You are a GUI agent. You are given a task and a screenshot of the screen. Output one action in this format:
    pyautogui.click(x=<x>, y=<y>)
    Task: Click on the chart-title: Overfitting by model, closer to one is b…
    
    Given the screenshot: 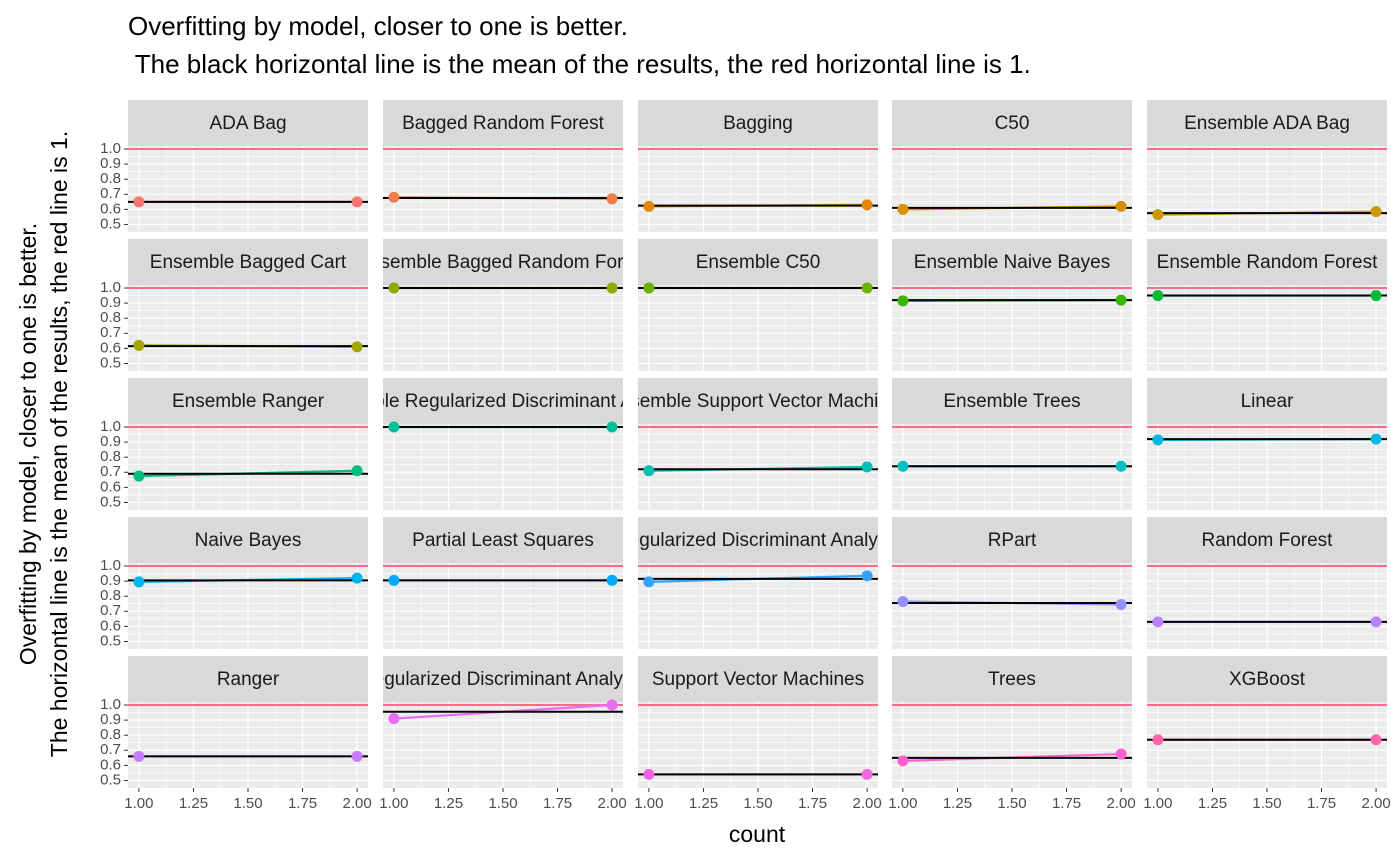 What is the action you would take?
    pyautogui.click(x=378, y=26)
    